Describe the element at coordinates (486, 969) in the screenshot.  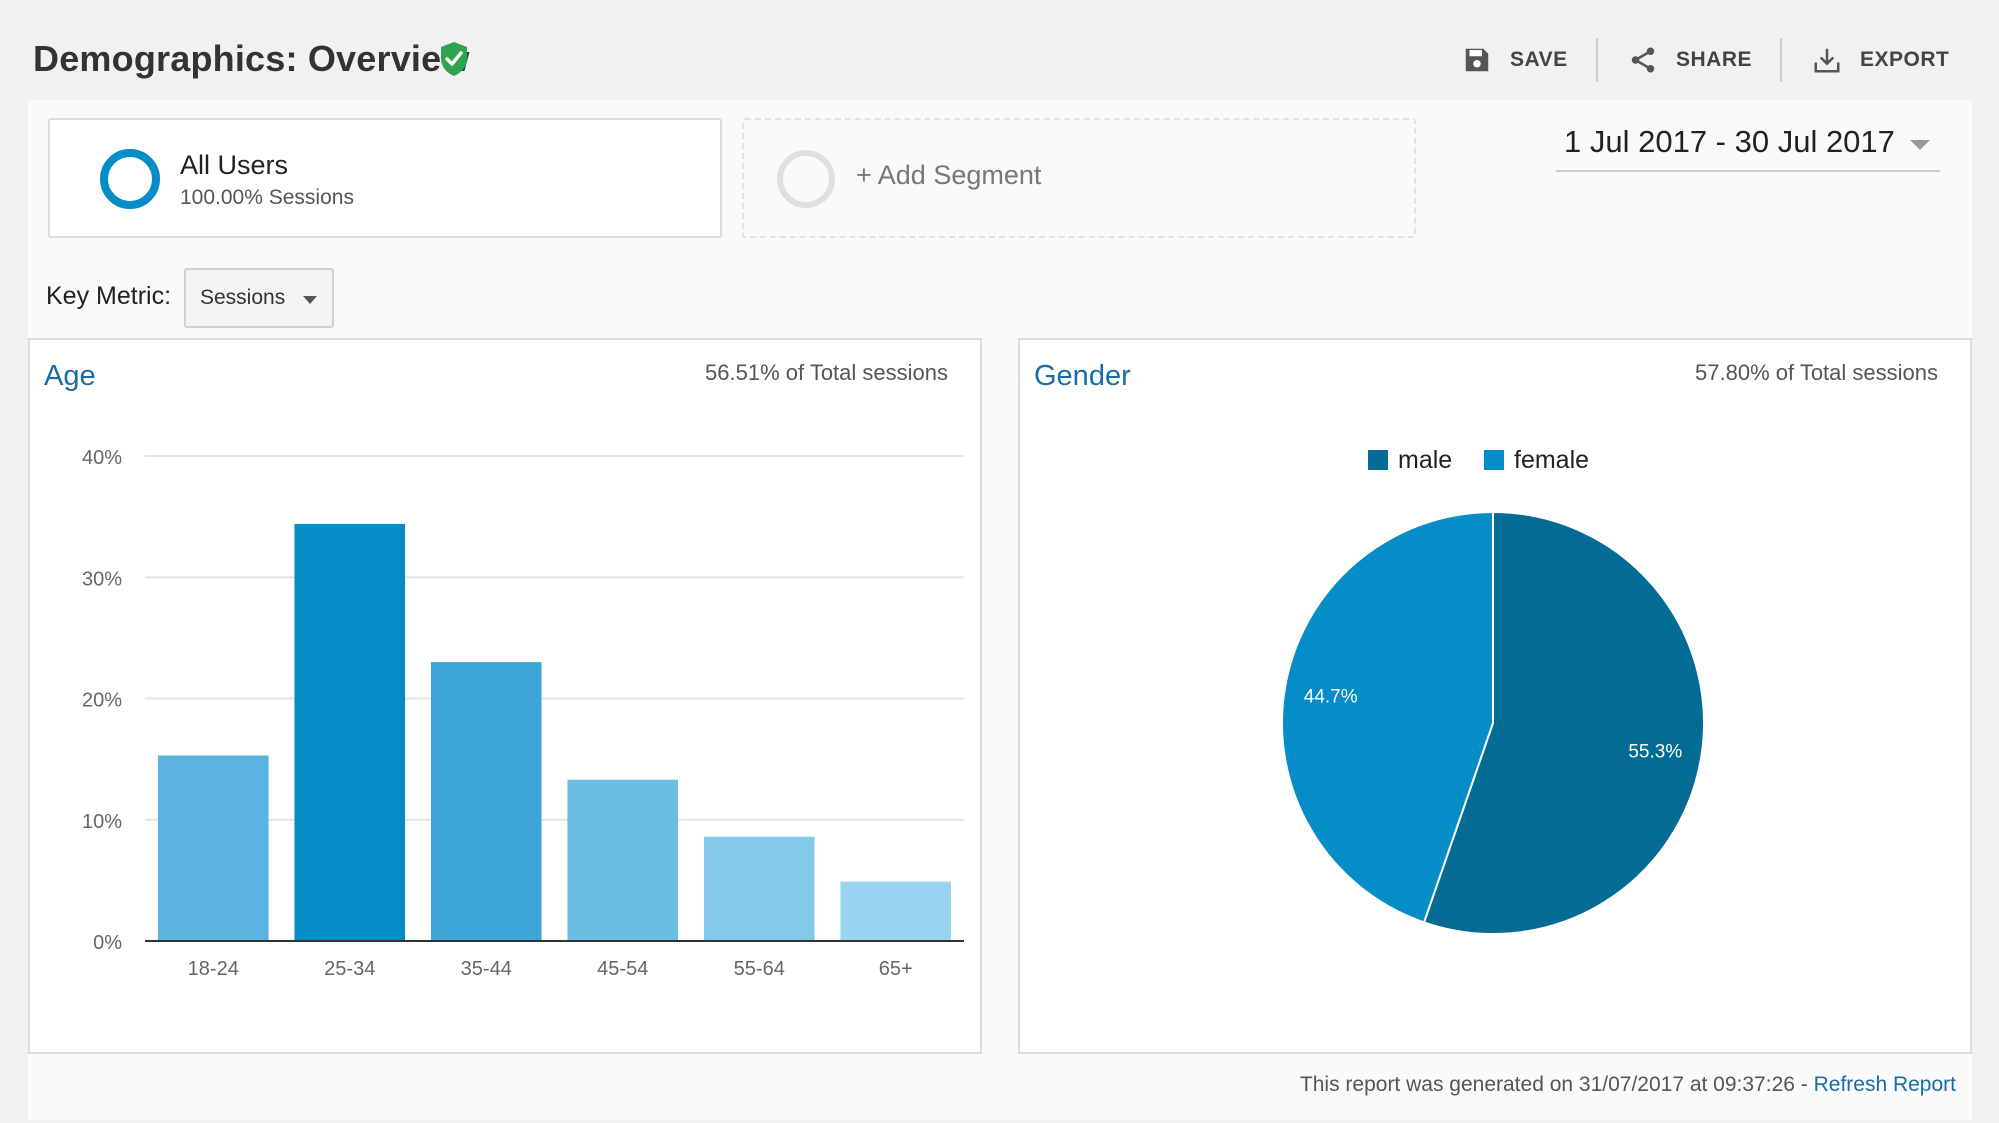
I see `x-tick-label: 35-44` at that location.